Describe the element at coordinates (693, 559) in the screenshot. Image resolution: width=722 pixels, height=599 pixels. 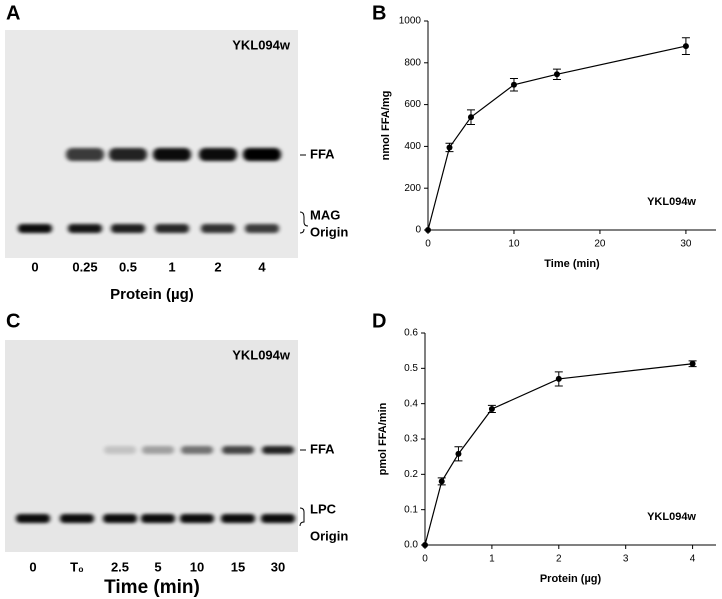
I see `x-tick-label: 4` at that location.